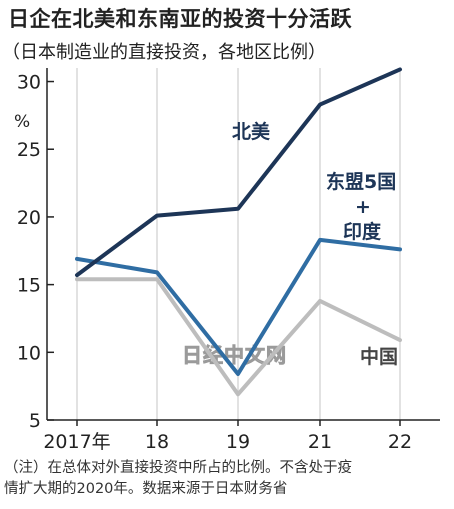 This screenshot has height=509, width=454. I want to click on y-tick-labels: 5 10 15 20 25 30, so click(29, 252).